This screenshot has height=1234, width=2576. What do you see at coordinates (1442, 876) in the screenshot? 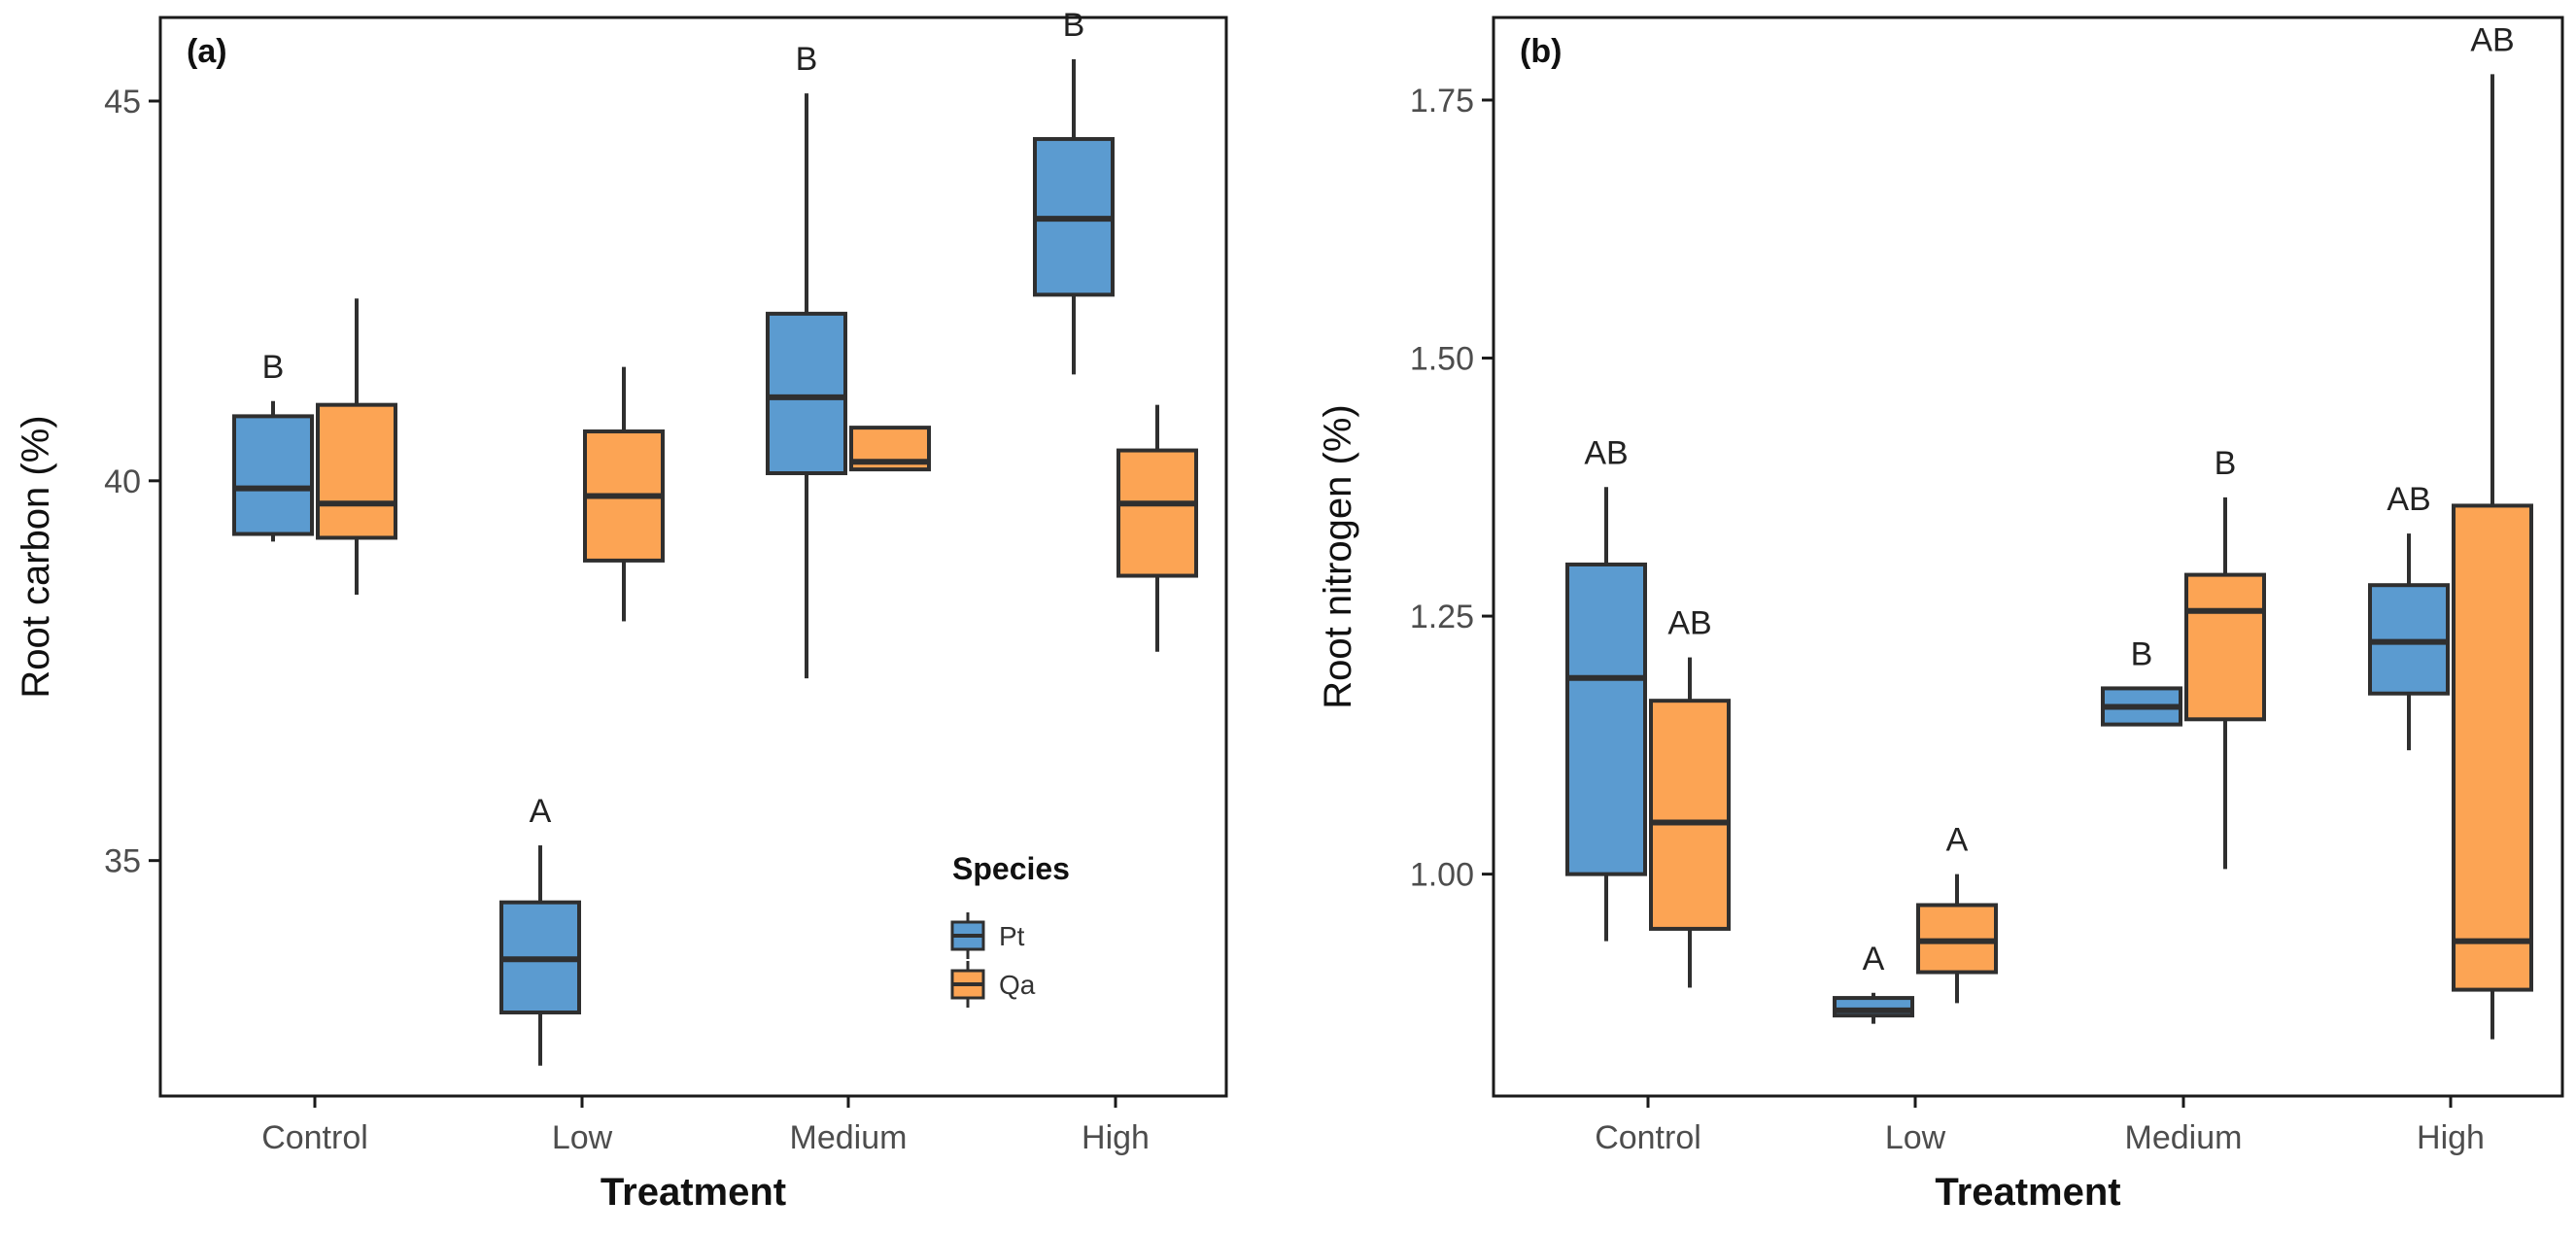
I see `y-tick-label: 1.00` at bounding box center [1442, 876].